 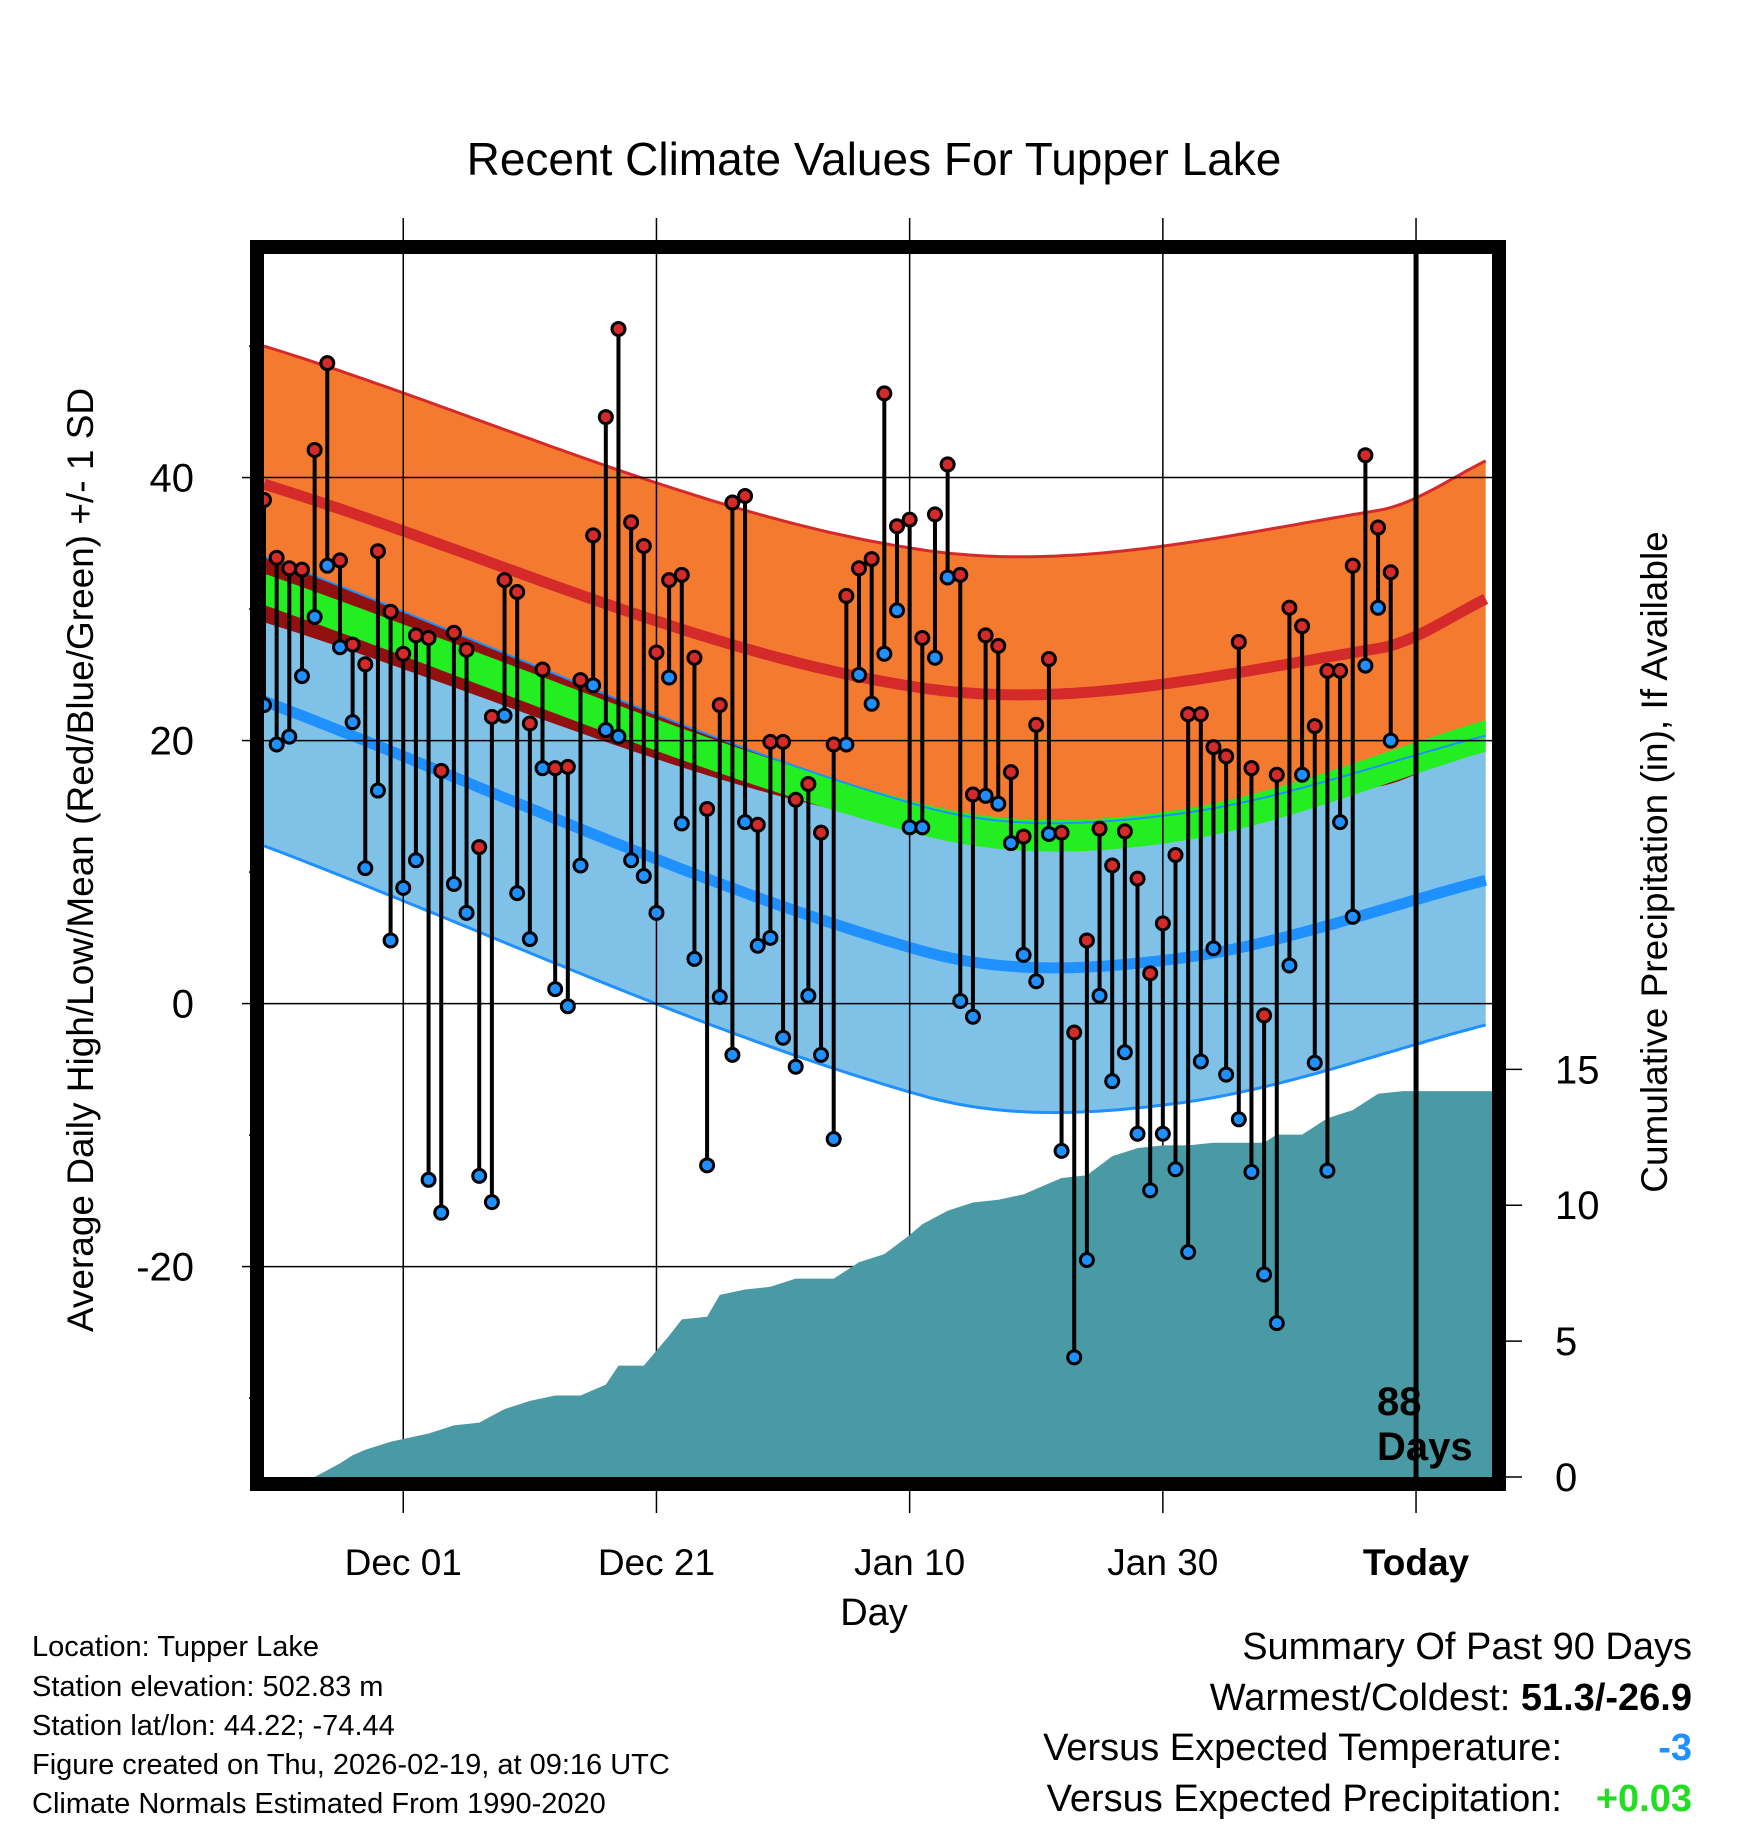 What do you see at coordinates (172, 742) in the screenshot?
I see `y-tick-label-left: 20` at bounding box center [172, 742].